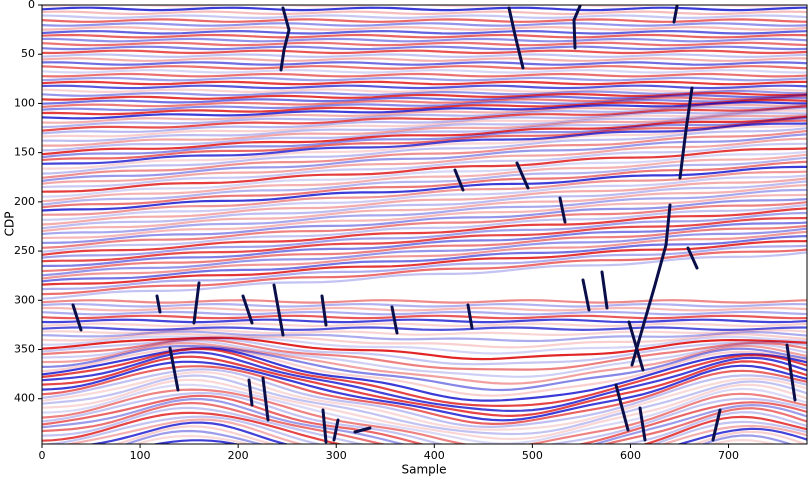  What do you see at coordinates (140, 455) in the screenshot?
I see `x-tick-label: 100` at bounding box center [140, 455].